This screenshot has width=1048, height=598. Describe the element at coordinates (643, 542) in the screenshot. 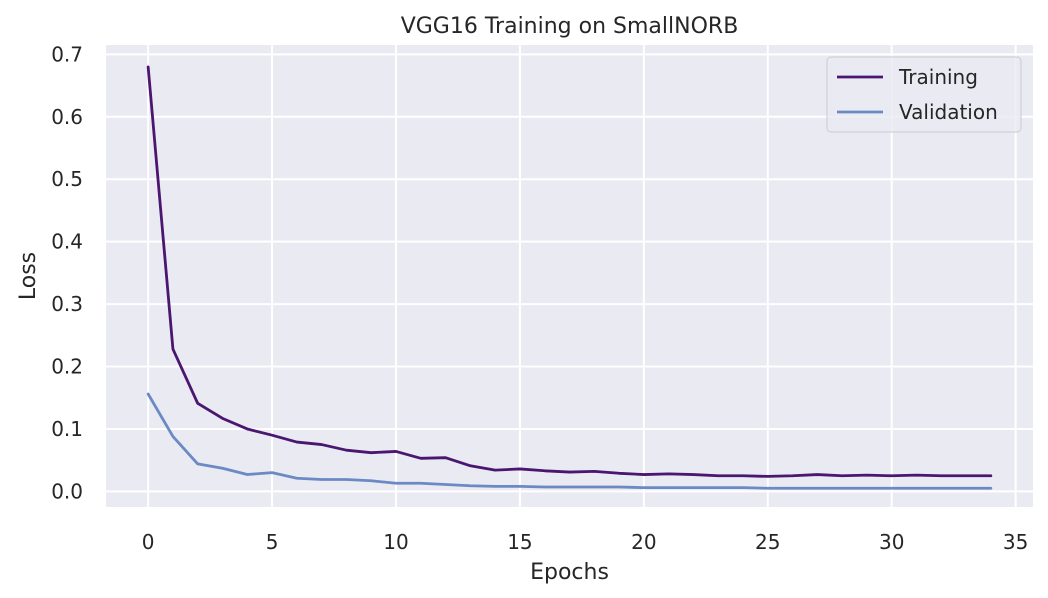

I see `x-tick-label: 20` at that location.